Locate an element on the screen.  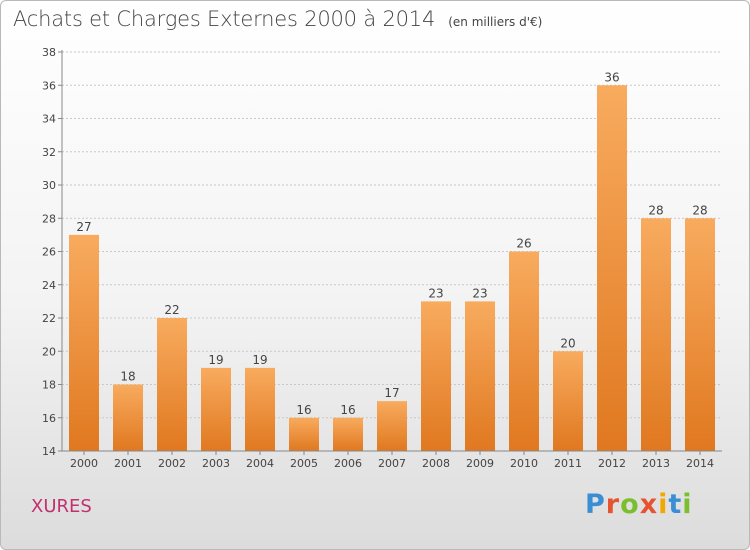
y-tick-labels: 14 16 18 20 22 24 26 28 30 32 34 36 38 is located at coordinates (49, 252).